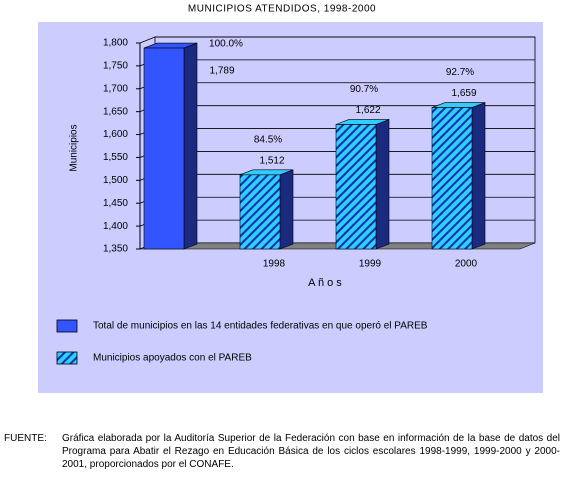 Image resolution: width=564 pixels, height=486 pixels. Describe the element at coordinates (115, 66) in the screenshot. I see `y-tick-label: 1,750` at that location.